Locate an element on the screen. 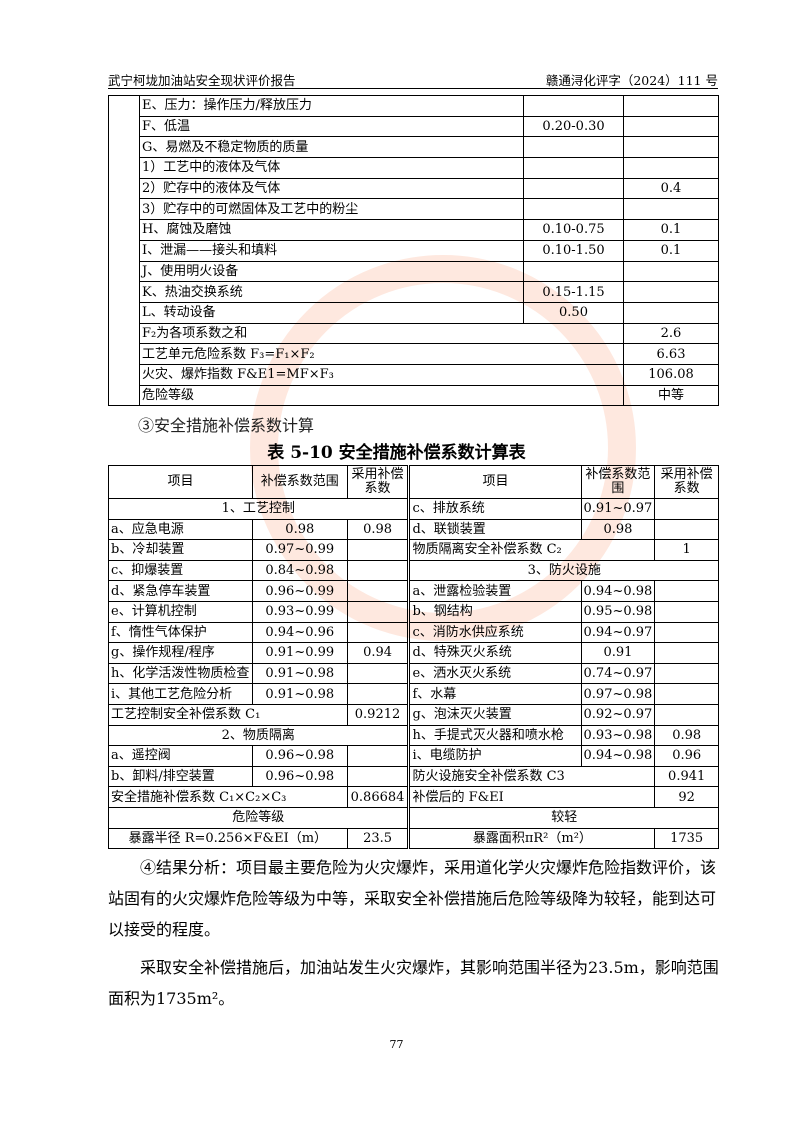 The image size is (793, 1122). item-name: d、特殊灭火系统 is located at coordinates (495, 653).